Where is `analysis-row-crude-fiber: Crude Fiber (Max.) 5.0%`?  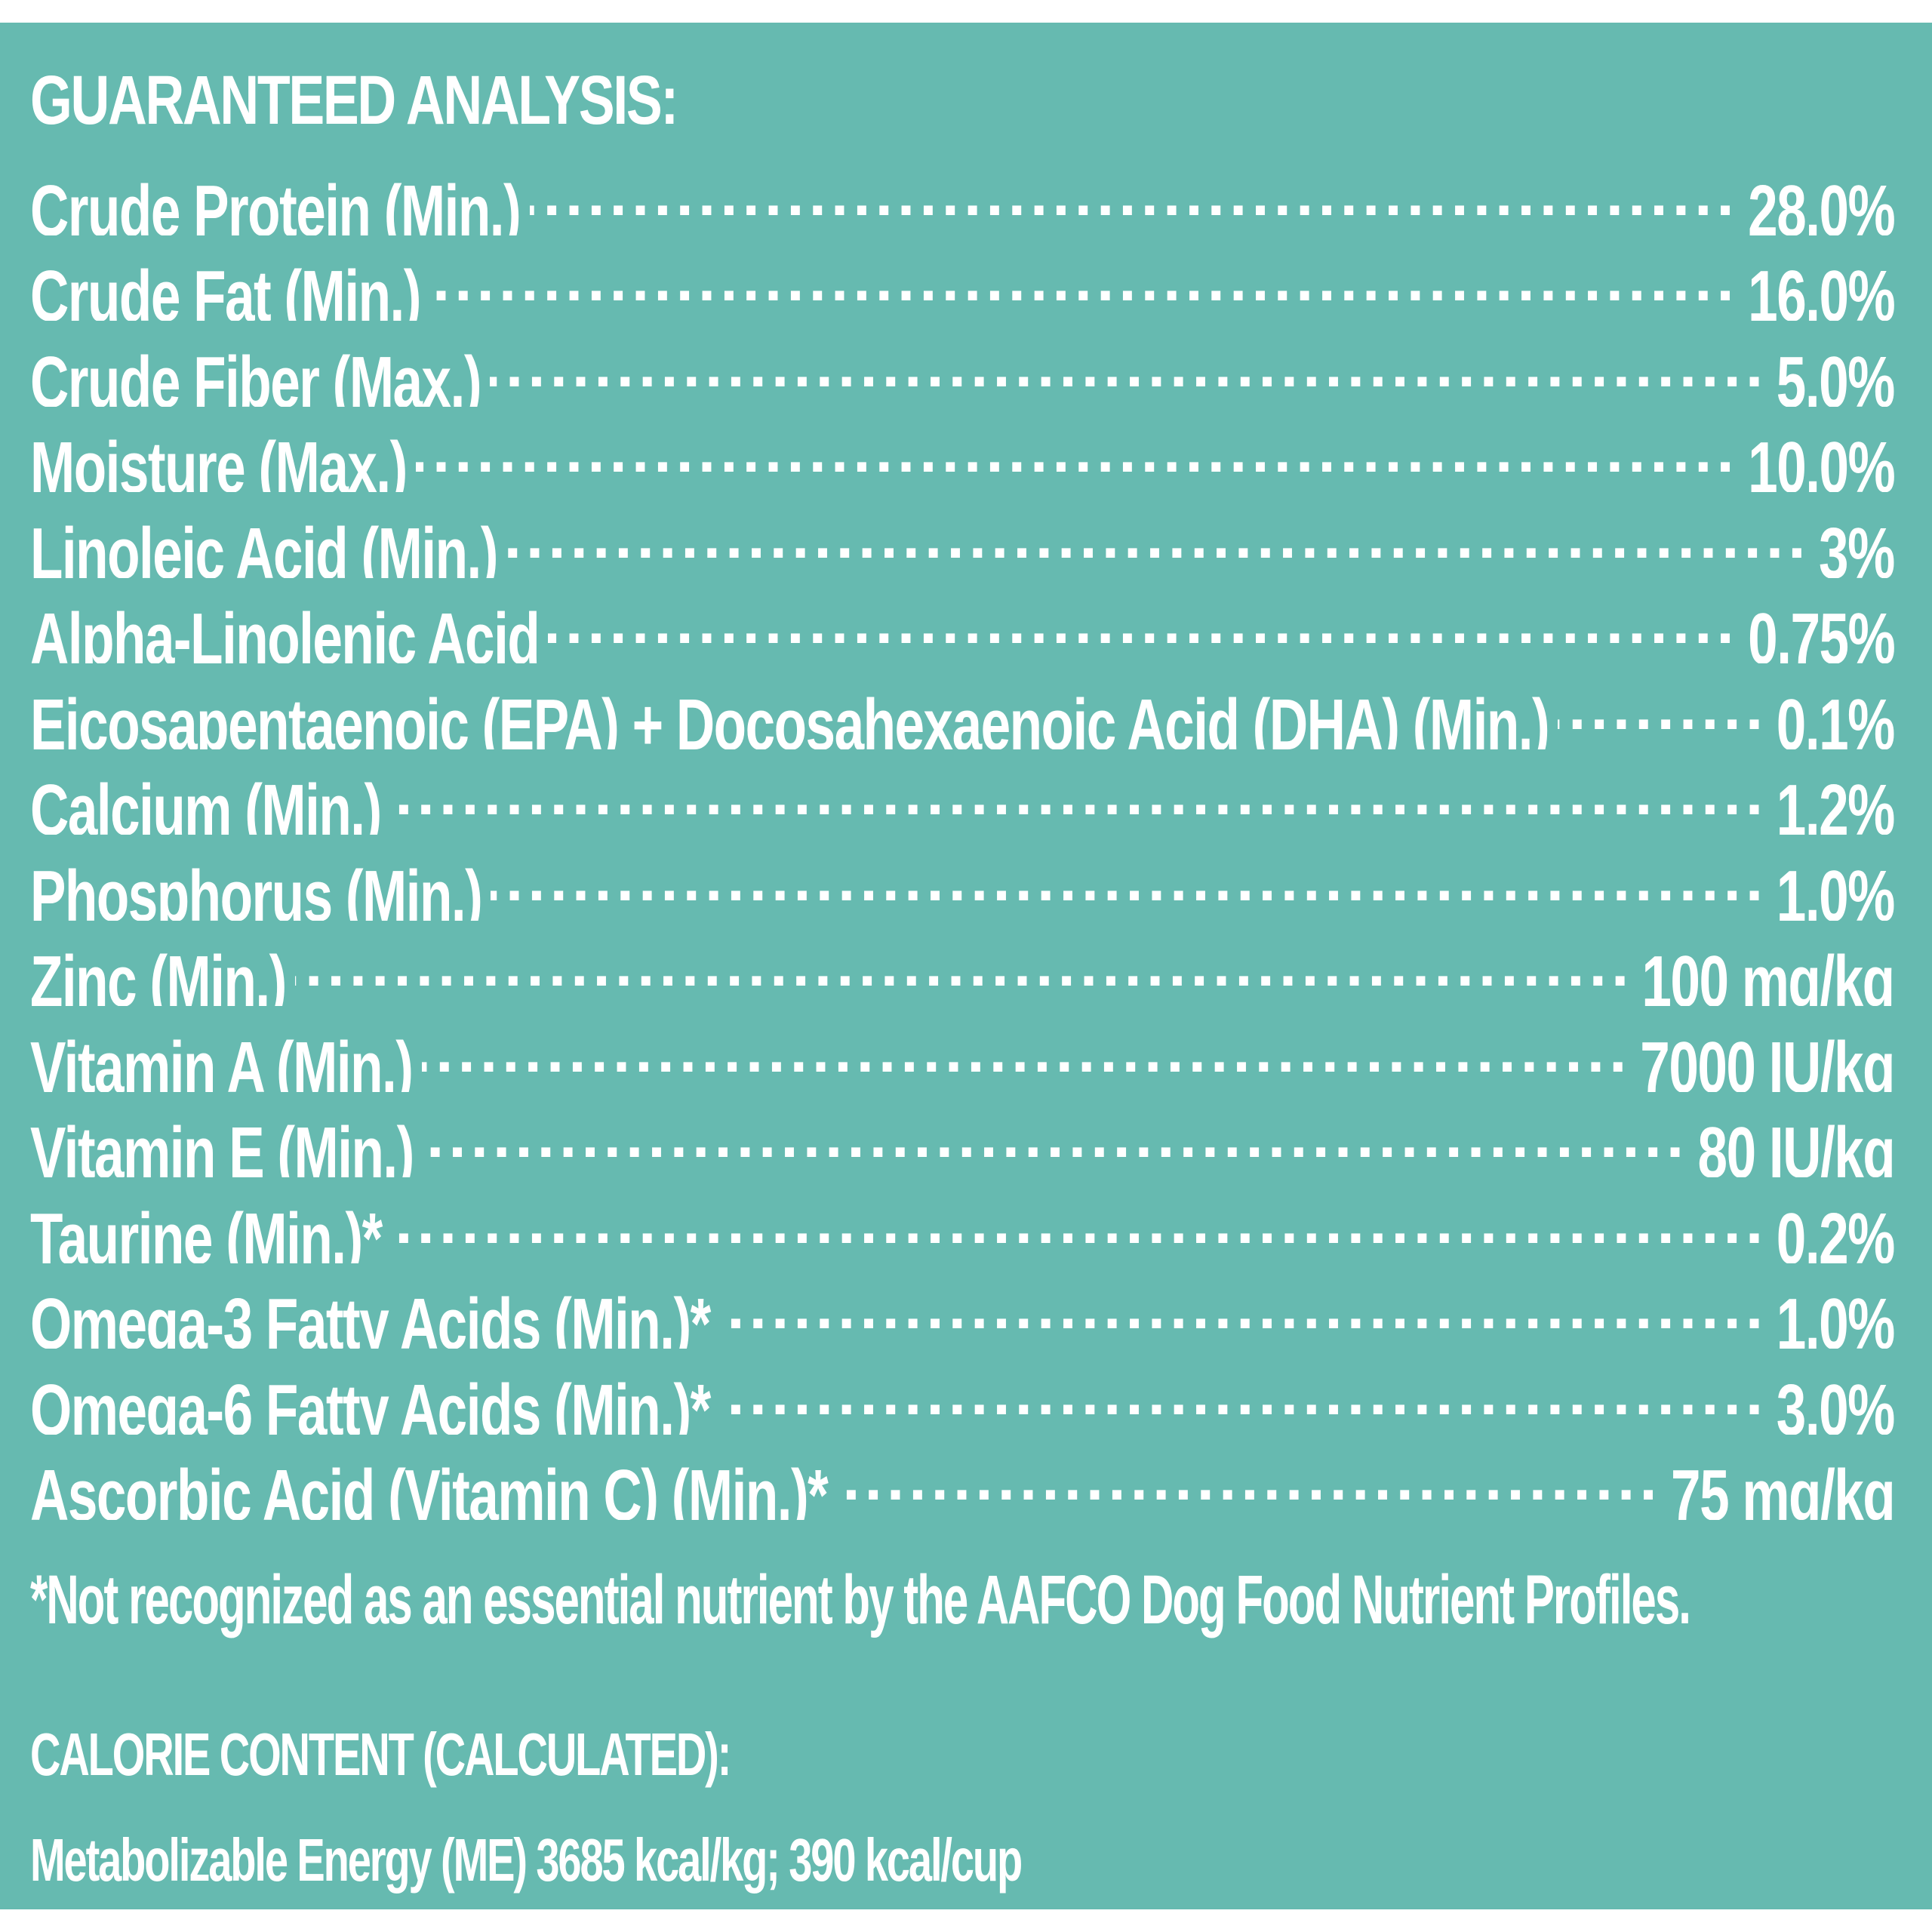 analysis-row-crude-fiber: Crude Fiber (Max.) 5.0% is located at coordinates (962, 364).